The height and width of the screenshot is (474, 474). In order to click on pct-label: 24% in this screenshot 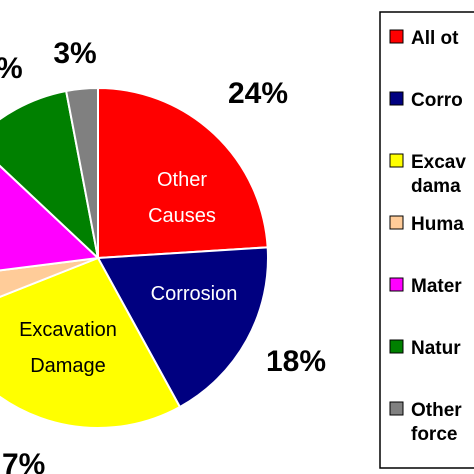, I will do `click(258, 93)`.